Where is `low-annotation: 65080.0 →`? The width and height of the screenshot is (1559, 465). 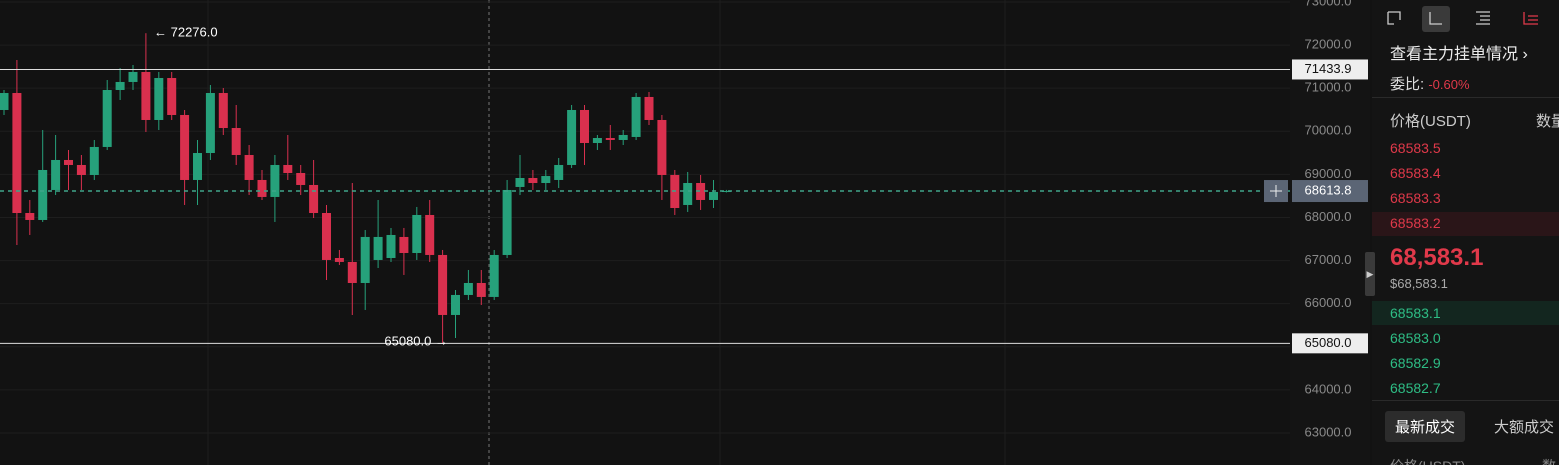 low-annotation: 65080.0 → is located at coordinates (416, 340).